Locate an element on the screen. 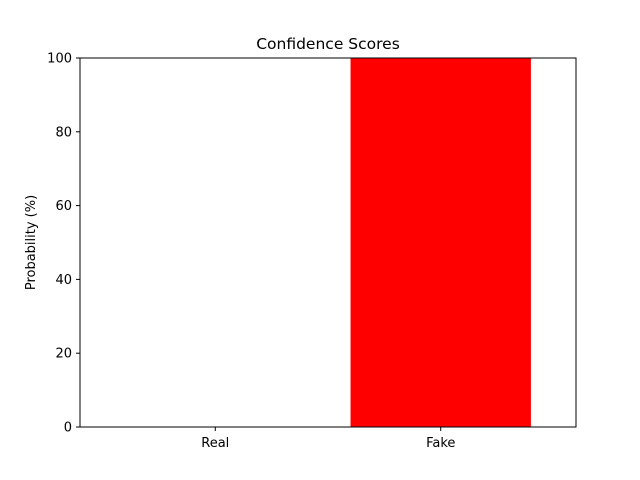  y-tick-label: 60 is located at coordinates (63, 206).